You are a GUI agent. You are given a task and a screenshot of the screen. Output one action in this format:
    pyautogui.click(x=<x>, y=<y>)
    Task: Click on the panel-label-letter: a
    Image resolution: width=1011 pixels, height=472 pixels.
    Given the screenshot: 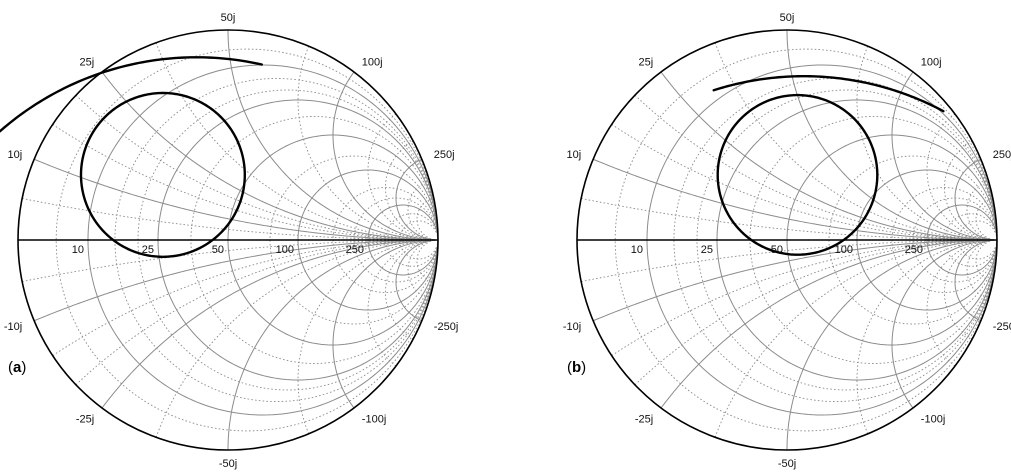 What is the action you would take?
    pyautogui.click(x=17, y=367)
    